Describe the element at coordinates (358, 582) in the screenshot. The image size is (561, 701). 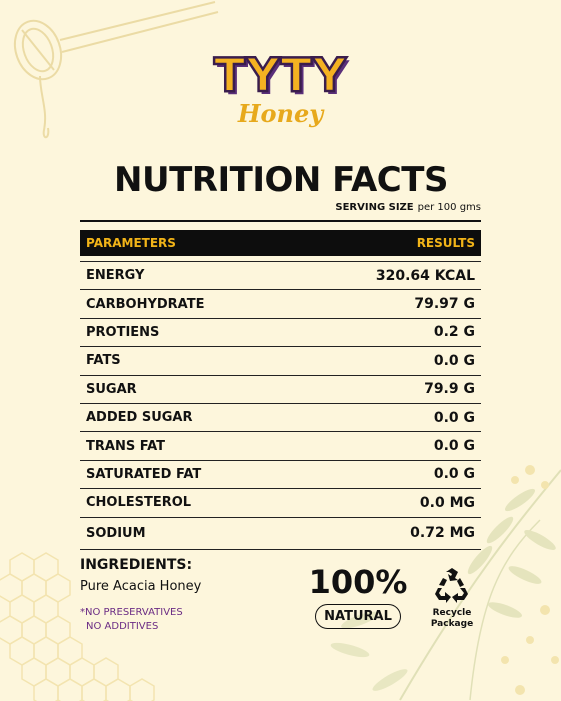
I see `natural-percent: 100%` at that location.